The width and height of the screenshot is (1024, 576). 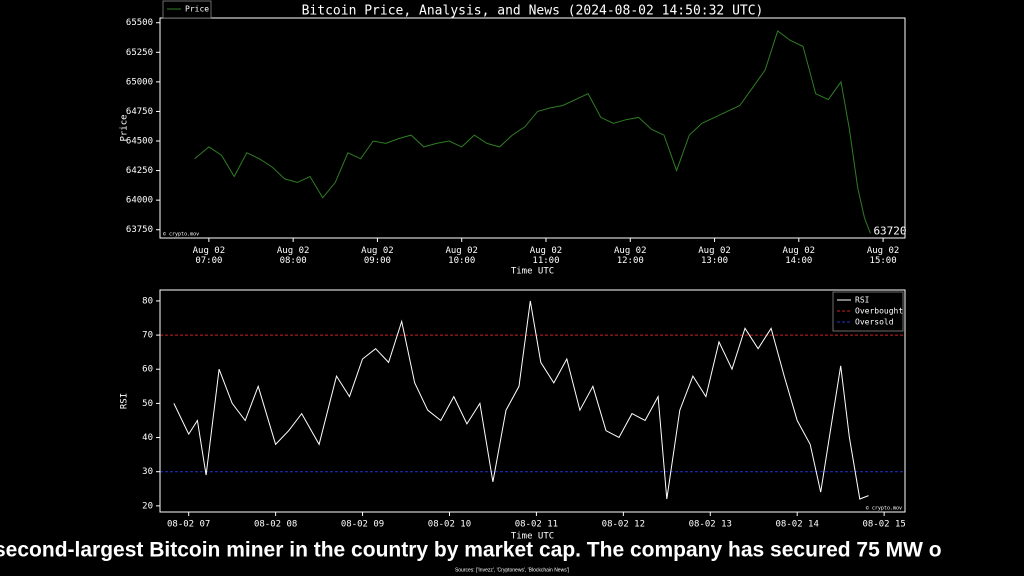 I want to click on legend-box, so click(x=187, y=9).